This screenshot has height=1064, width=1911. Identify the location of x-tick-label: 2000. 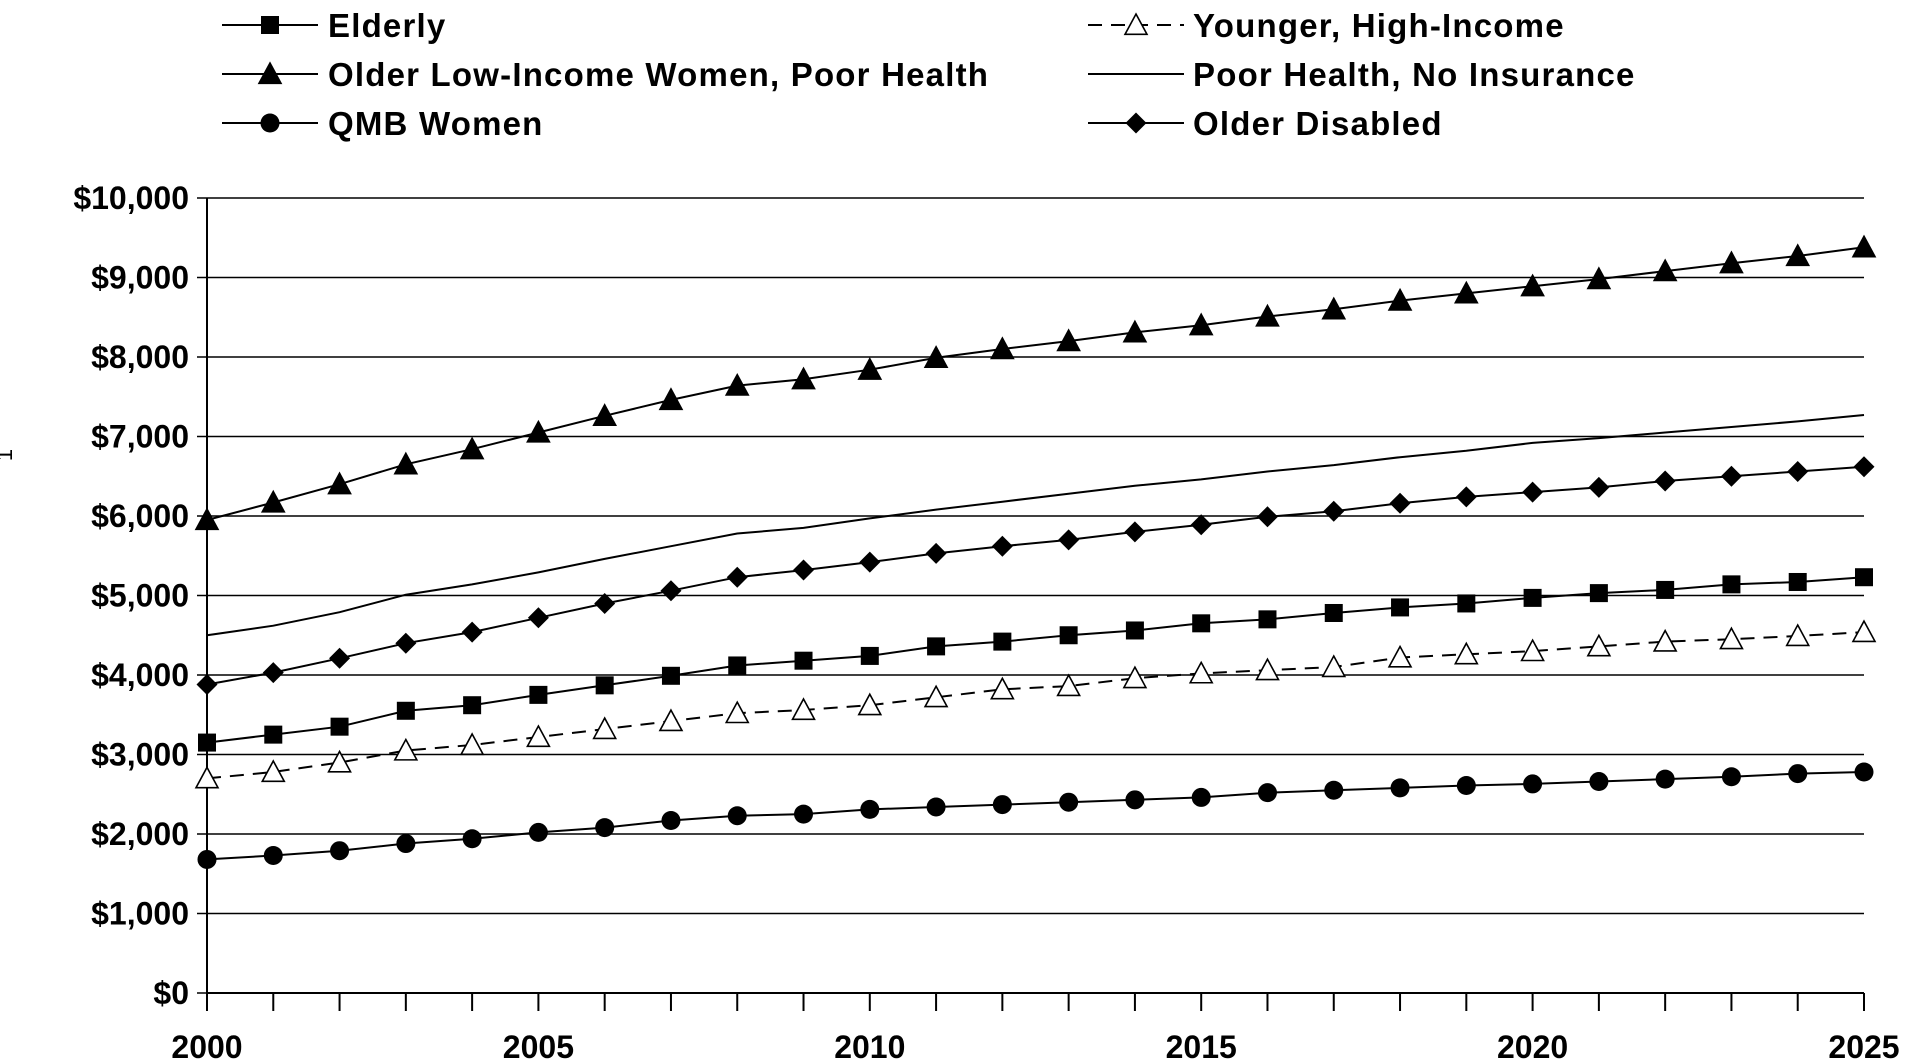
(206, 1046).